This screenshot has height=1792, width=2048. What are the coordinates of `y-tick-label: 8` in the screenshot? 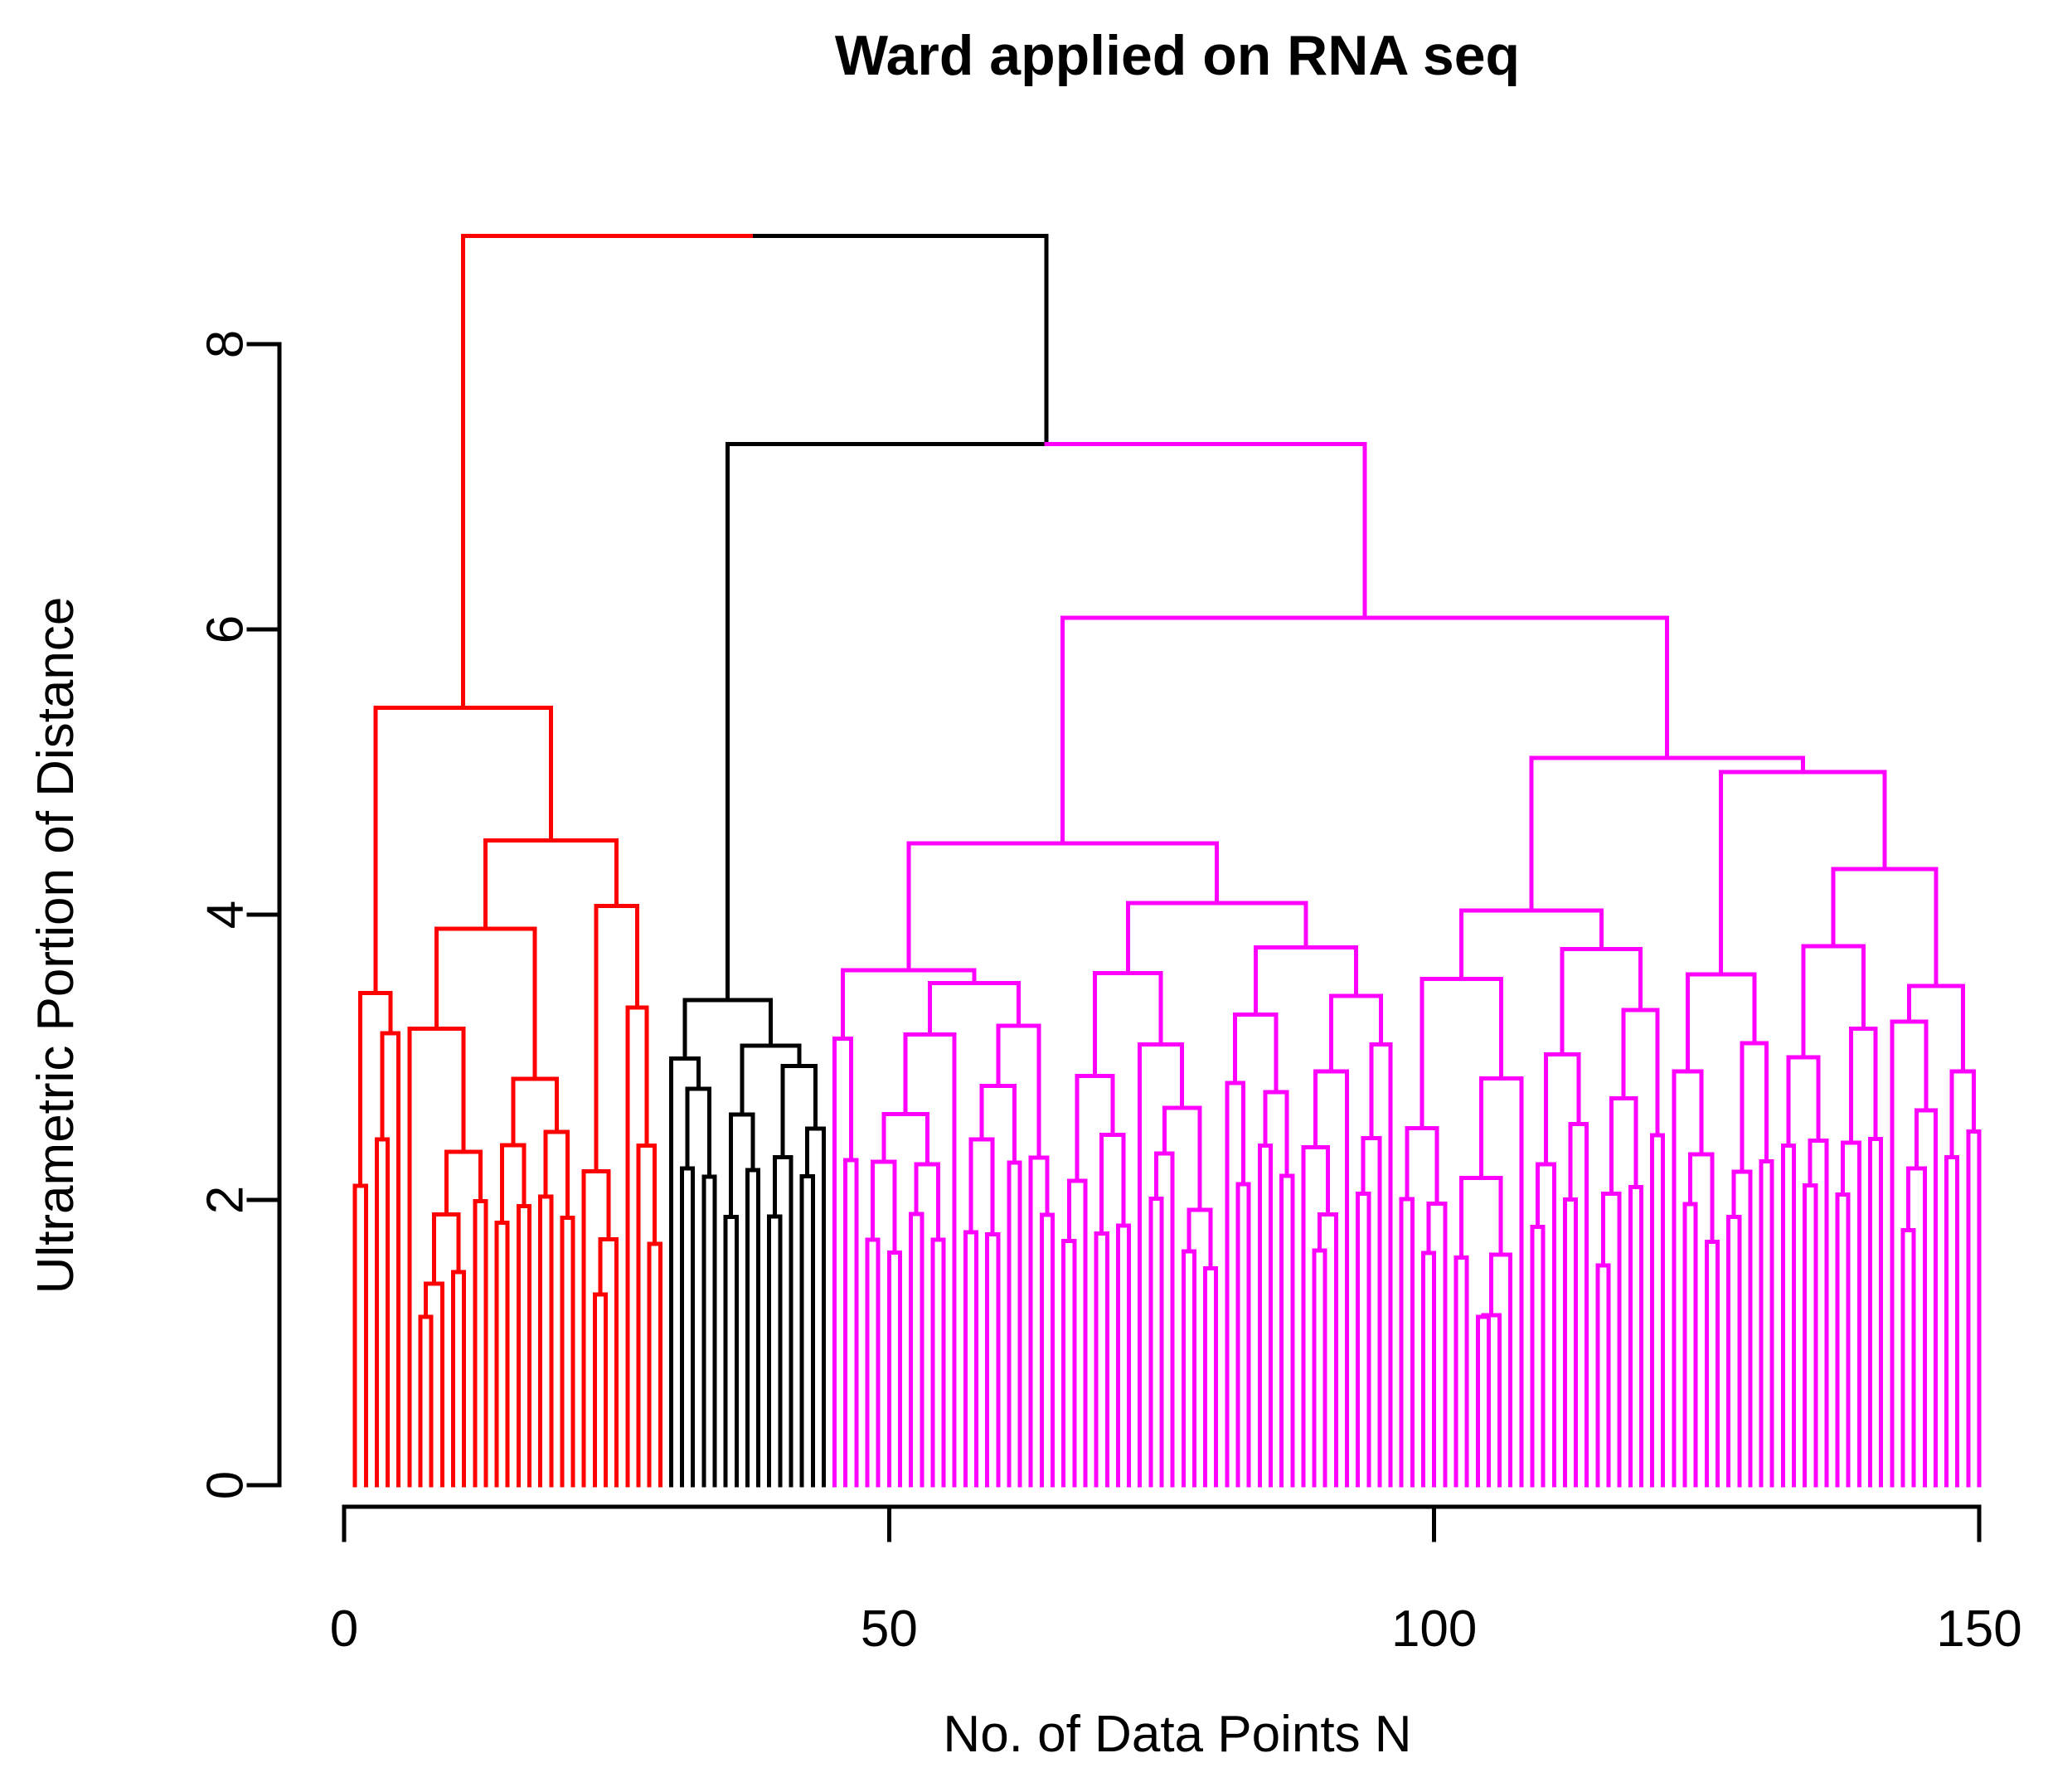 It's located at (226, 344).